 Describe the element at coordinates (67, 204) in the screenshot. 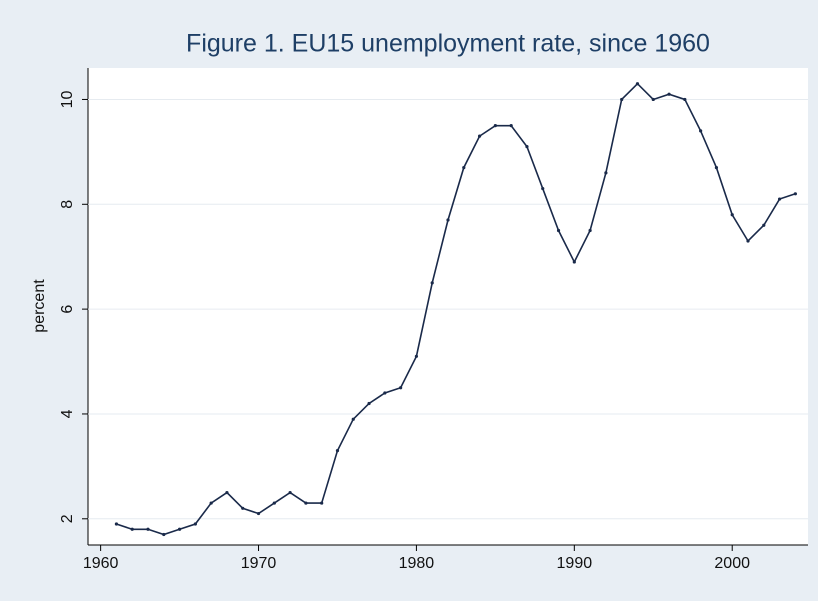

I see `y-tick-label: 8` at that location.